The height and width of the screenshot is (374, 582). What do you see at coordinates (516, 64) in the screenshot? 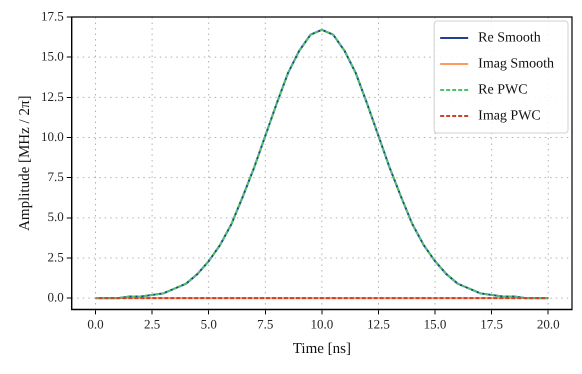
I see `legend-label: Imag Smooth` at bounding box center [516, 64].